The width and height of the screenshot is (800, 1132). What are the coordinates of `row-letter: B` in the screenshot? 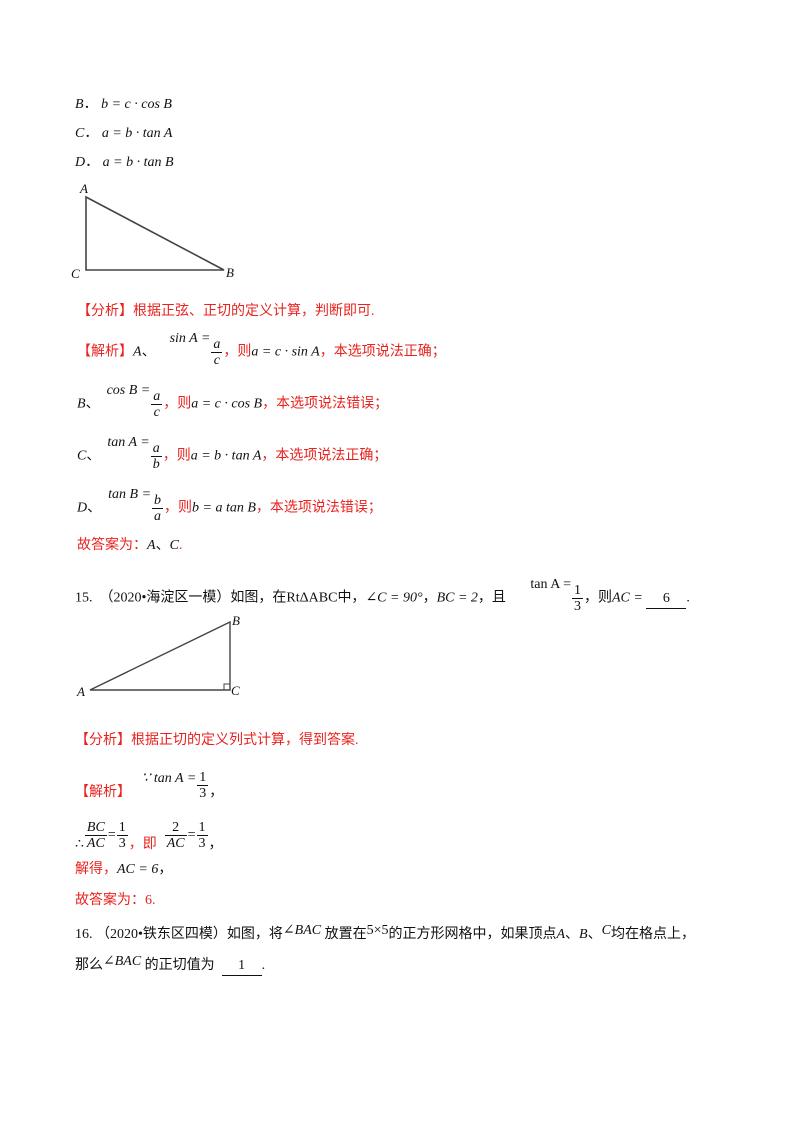 It's located at (81, 404).